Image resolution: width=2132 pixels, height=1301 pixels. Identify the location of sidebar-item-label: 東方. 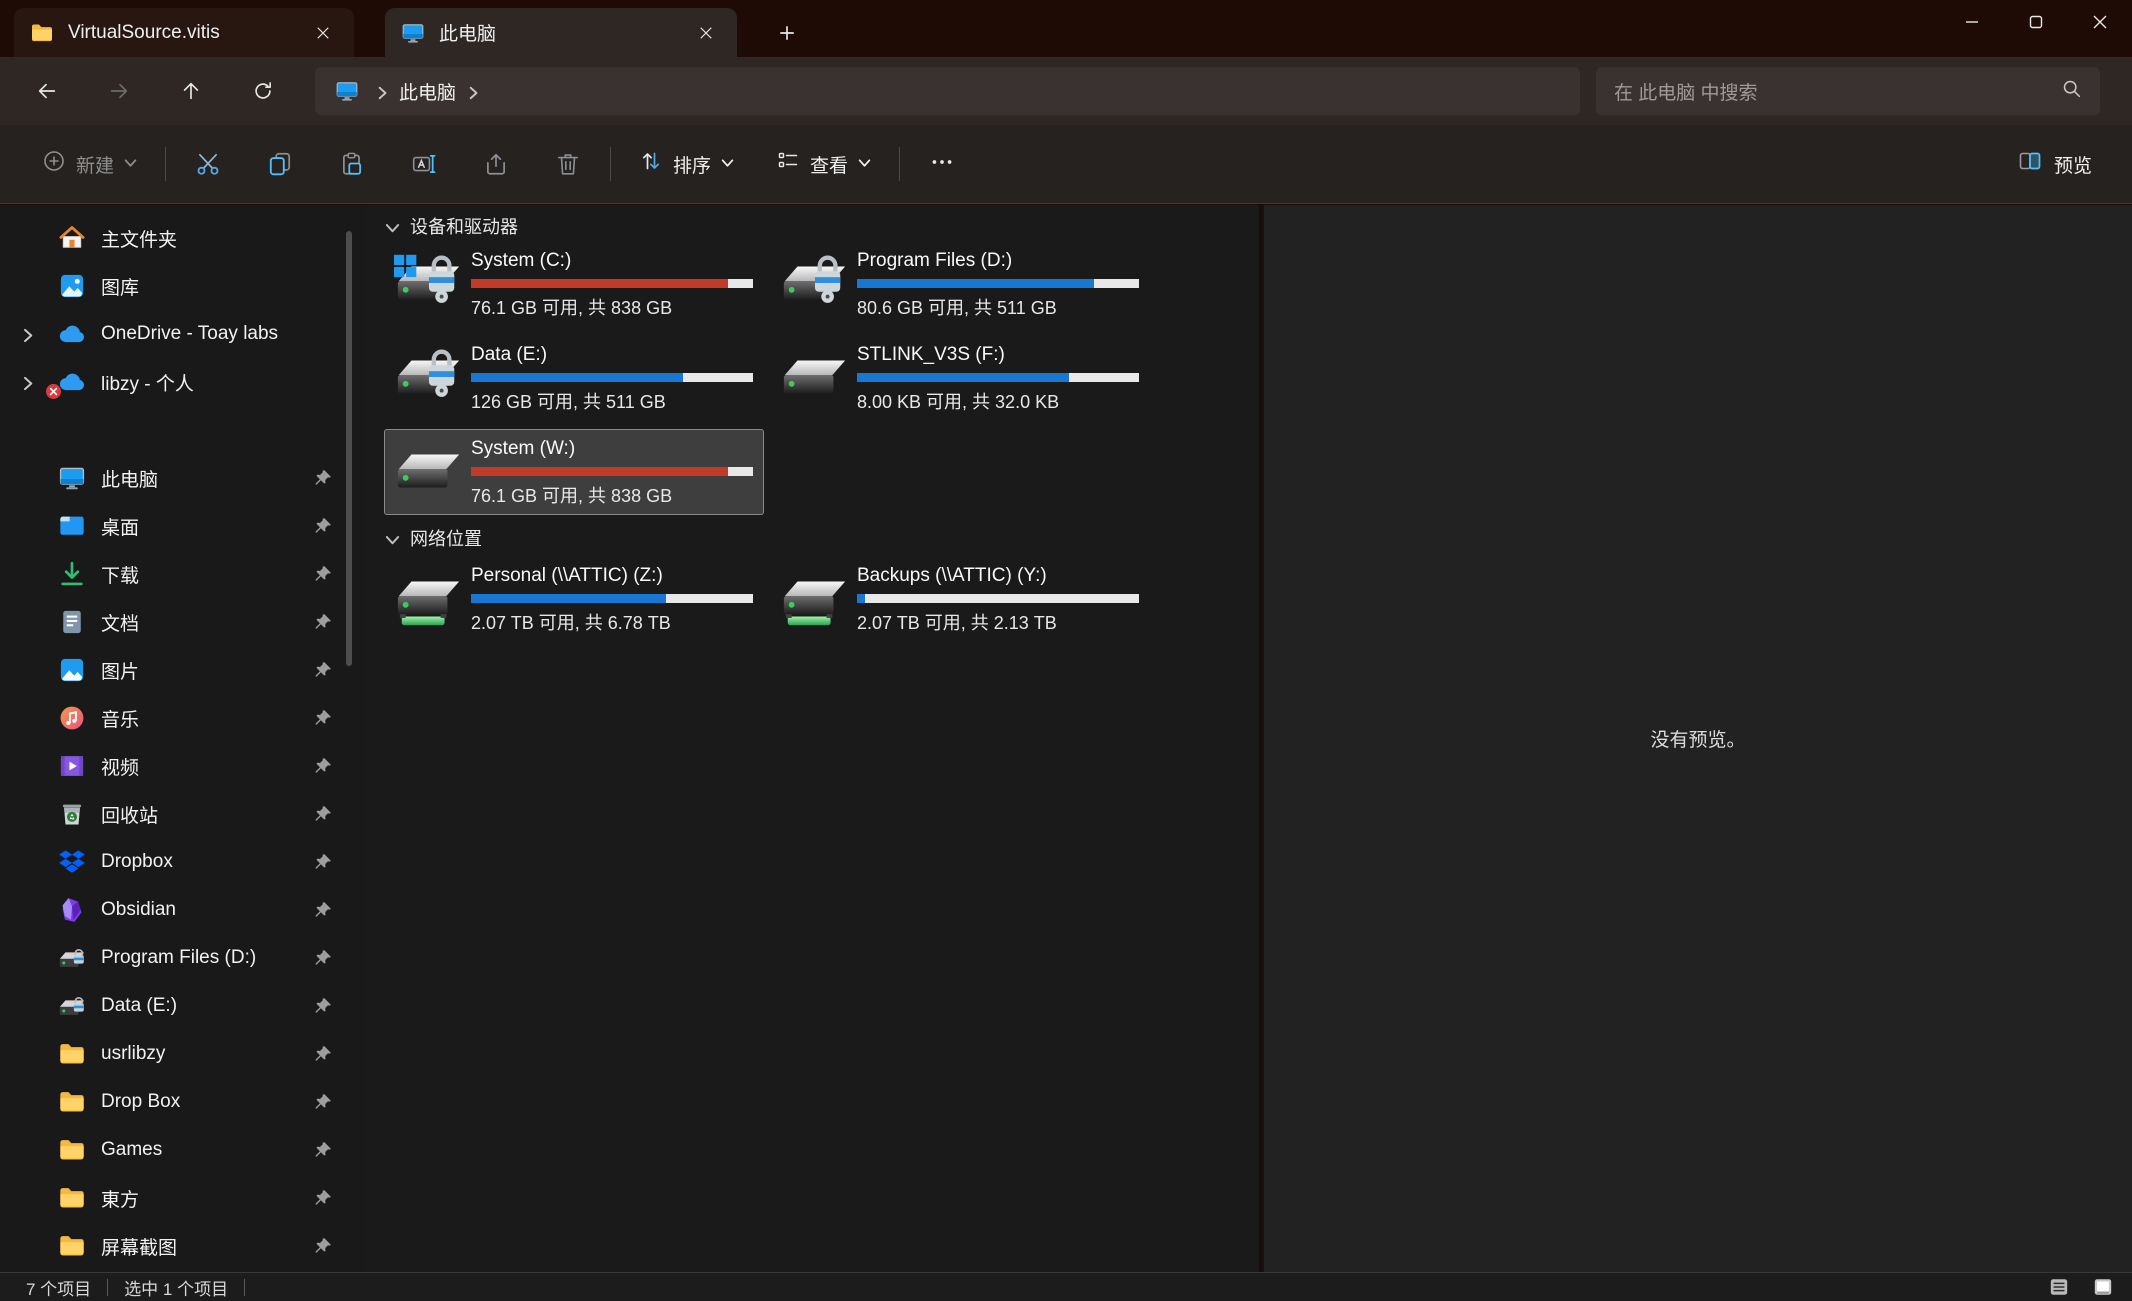
(120, 1200).